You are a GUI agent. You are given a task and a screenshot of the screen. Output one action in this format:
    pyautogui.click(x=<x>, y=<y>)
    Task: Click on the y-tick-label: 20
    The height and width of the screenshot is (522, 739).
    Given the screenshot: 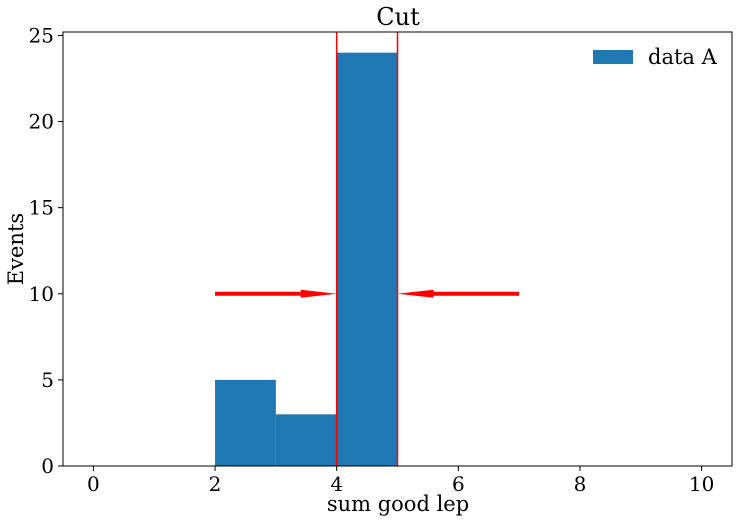 What is the action you would take?
    pyautogui.click(x=41, y=122)
    